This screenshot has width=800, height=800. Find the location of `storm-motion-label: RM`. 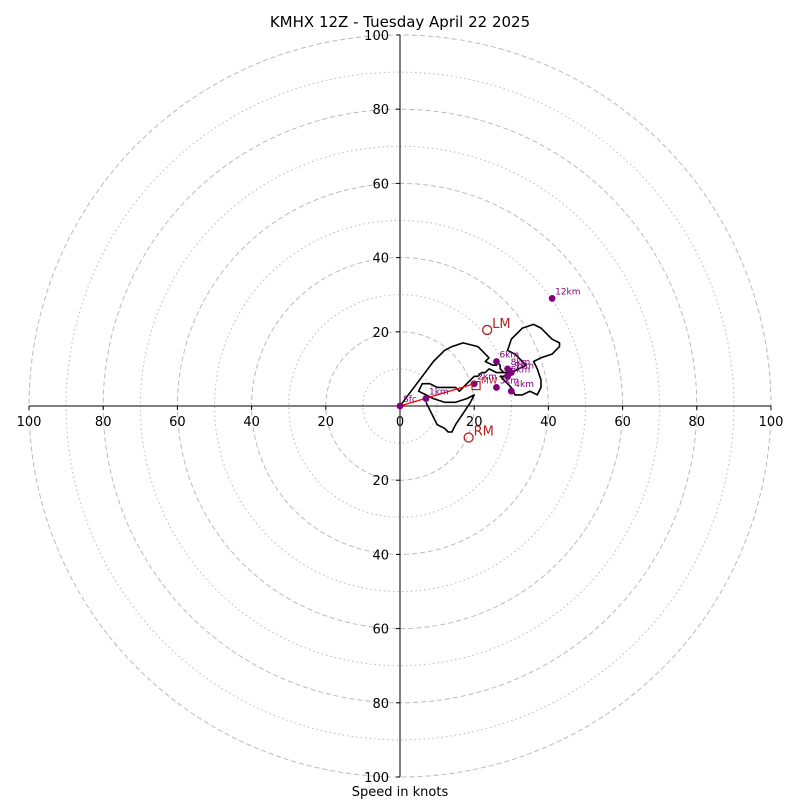

storm-motion-label: RM is located at coordinates (484, 432).